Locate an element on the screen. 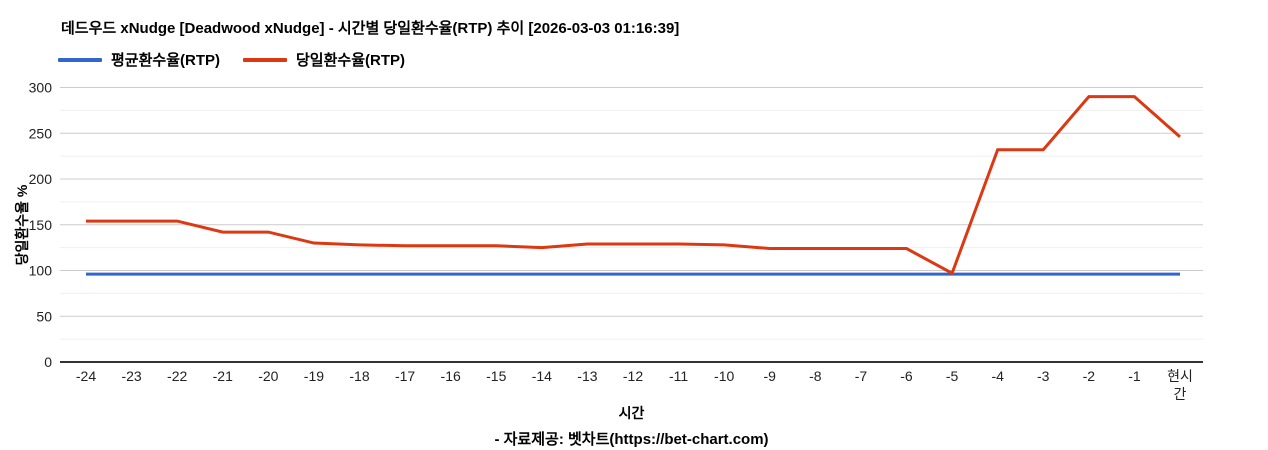 The width and height of the screenshot is (1268, 450). x-tick-label: -18 is located at coordinates (359, 376).